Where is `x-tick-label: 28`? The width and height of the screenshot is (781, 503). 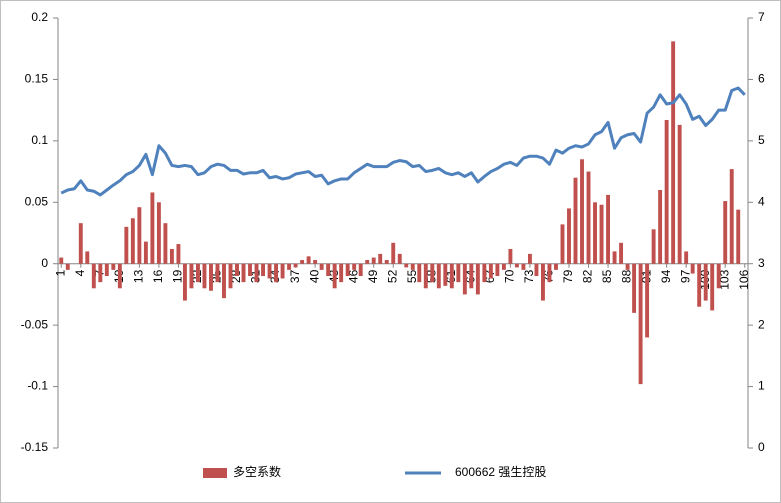
x-tick-label: 28 is located at coordinates (236, 276).